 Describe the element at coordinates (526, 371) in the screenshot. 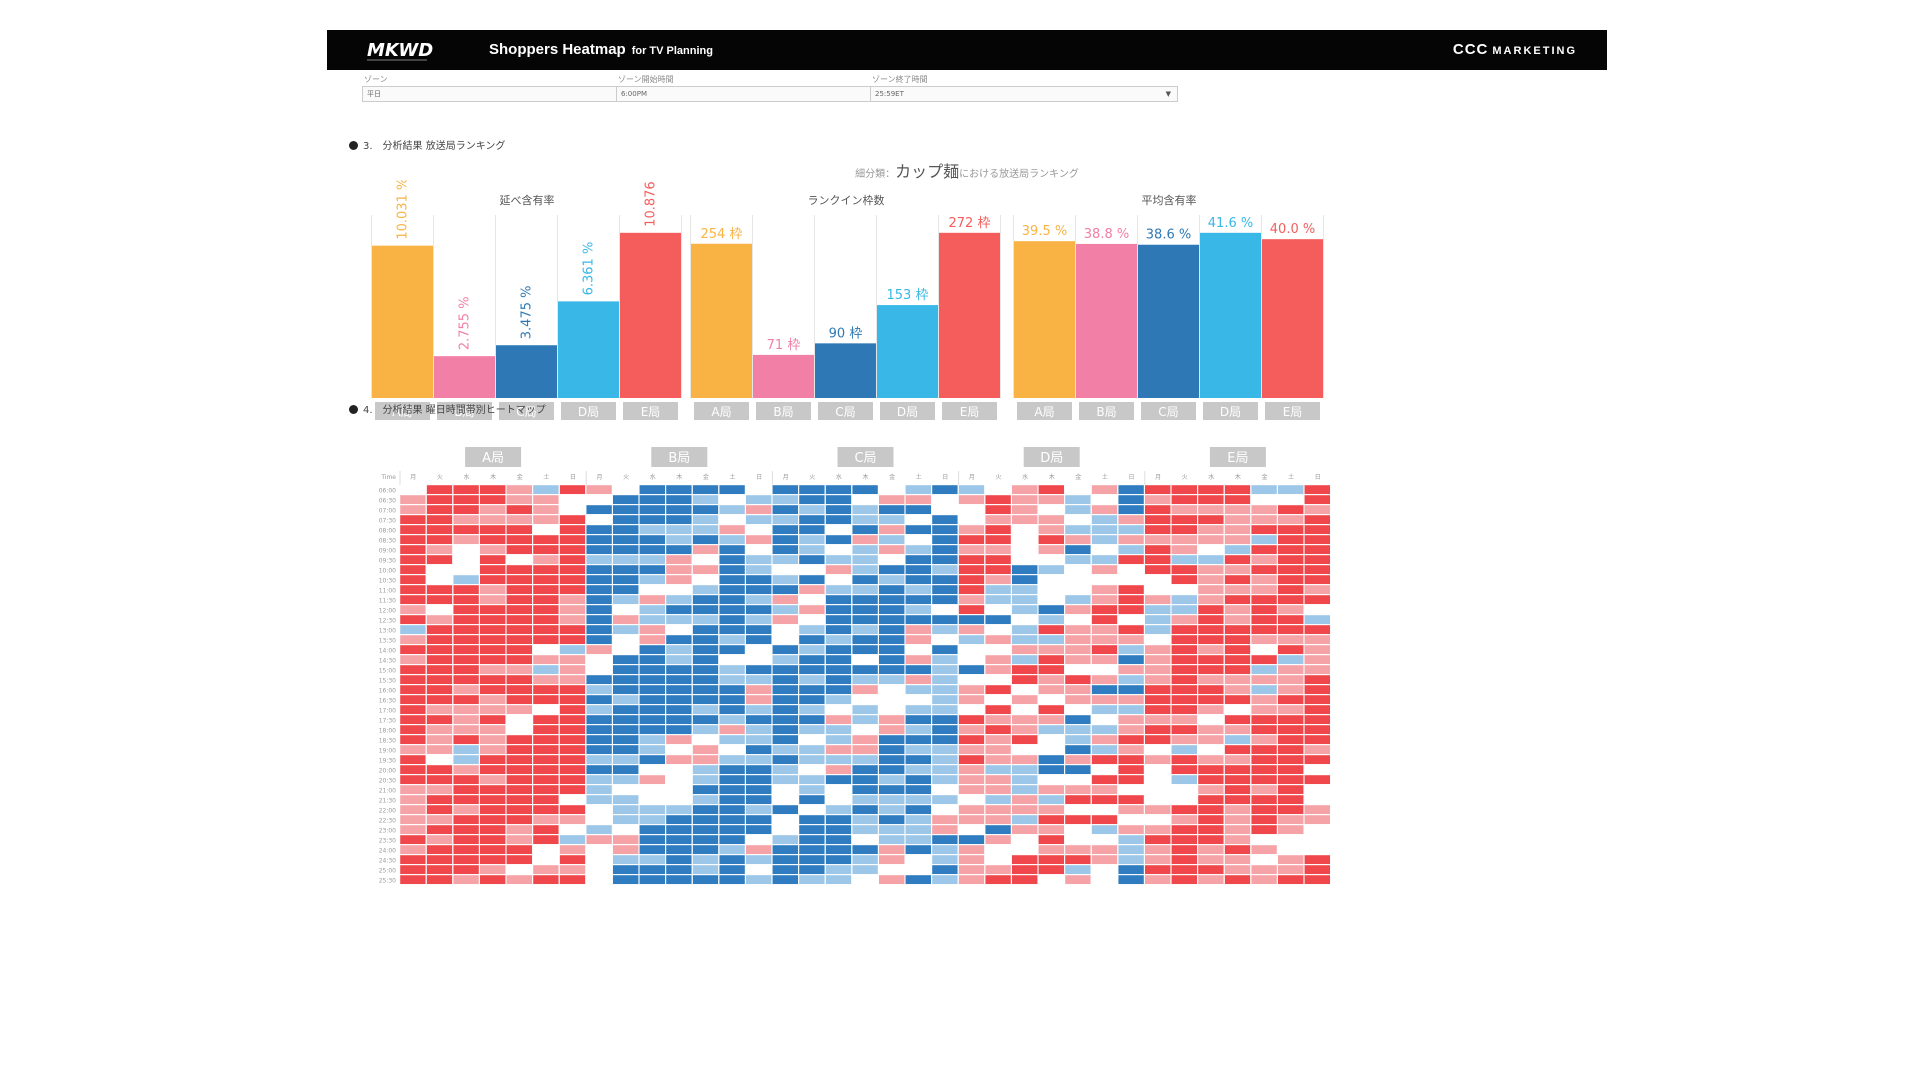

I see `bar-C局` at that location.